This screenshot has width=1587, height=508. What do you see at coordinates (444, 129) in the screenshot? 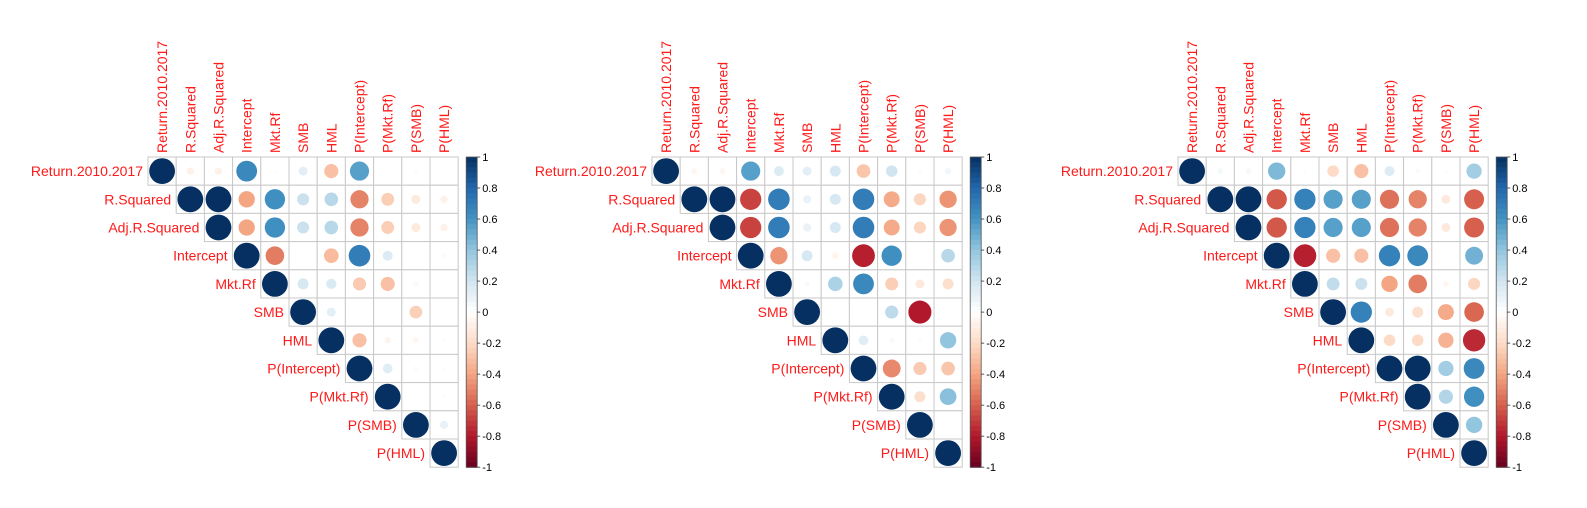
I see `column-label: P(HML)` at bounding box center [444, 129].